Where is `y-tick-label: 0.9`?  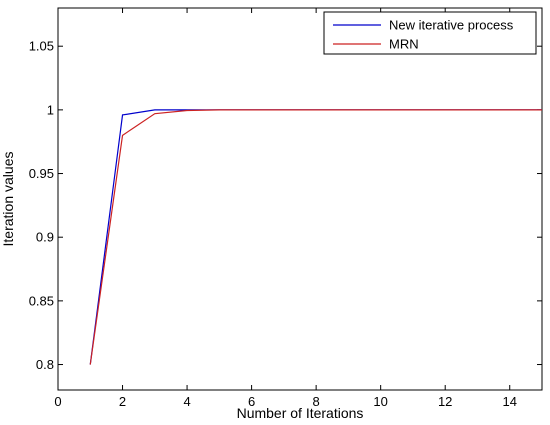
y-tick-label: 0.9 is located at coordinates (45, 237).